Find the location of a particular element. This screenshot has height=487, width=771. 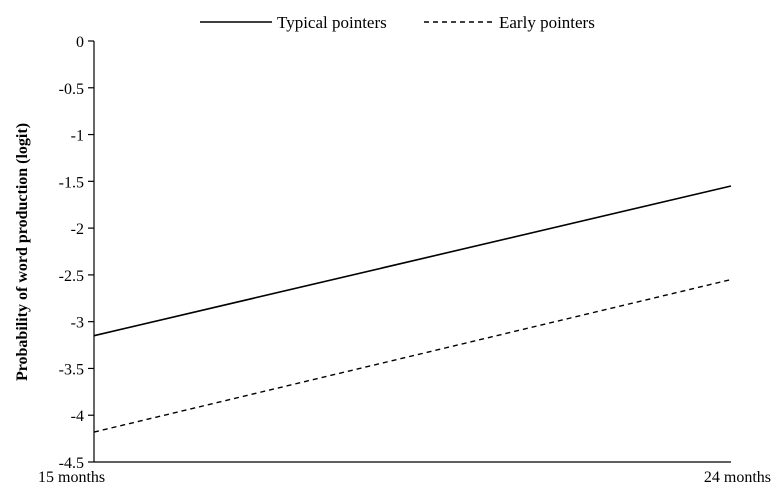

x-tick-label: 24 months is located at coordinates (737, 477).